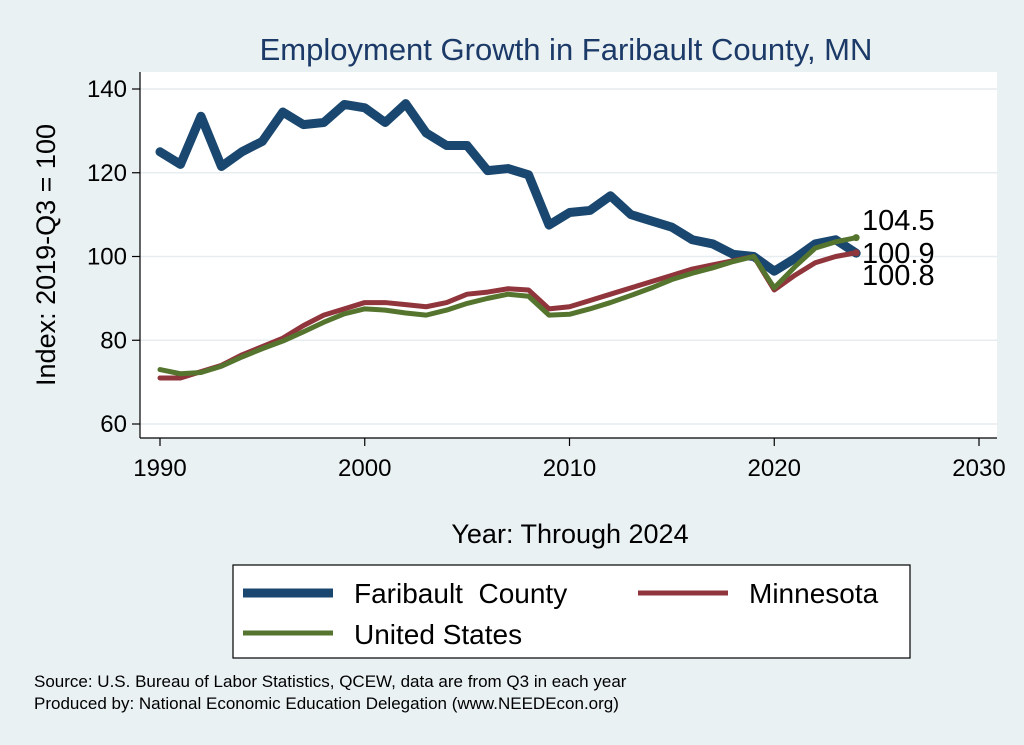 The height and width of the screenshot is (745, 1024). Describe the element at coordinates (159, 468) in the screenshot. I see `x-tick-label-1990: 1990` at that location.